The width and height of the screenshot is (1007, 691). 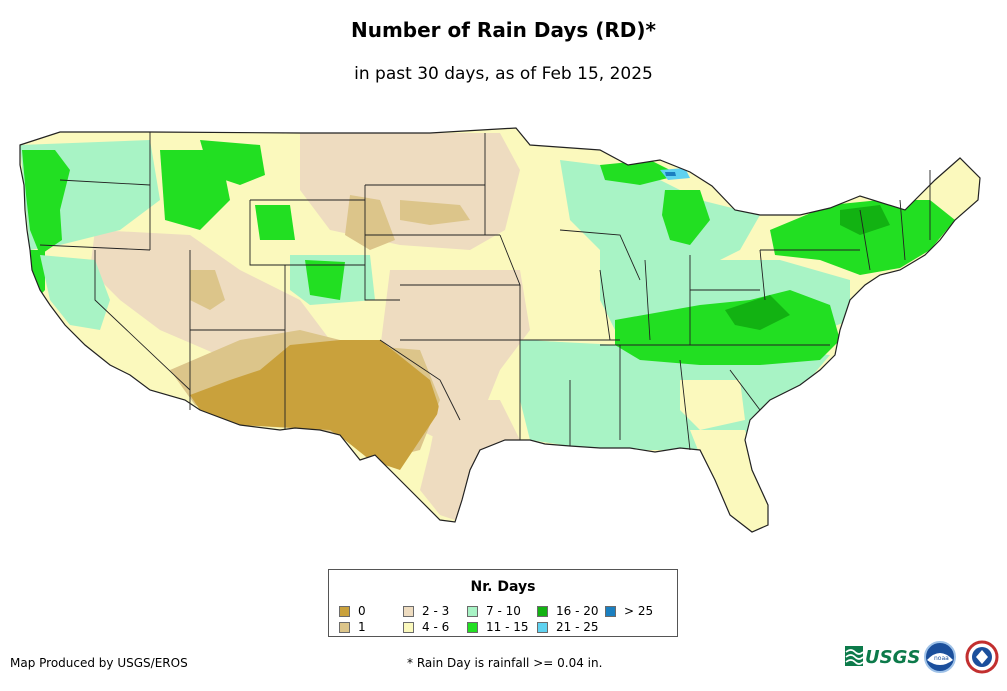 I want to click on legend-item: 21 - 25, so click(x=568, y=627).